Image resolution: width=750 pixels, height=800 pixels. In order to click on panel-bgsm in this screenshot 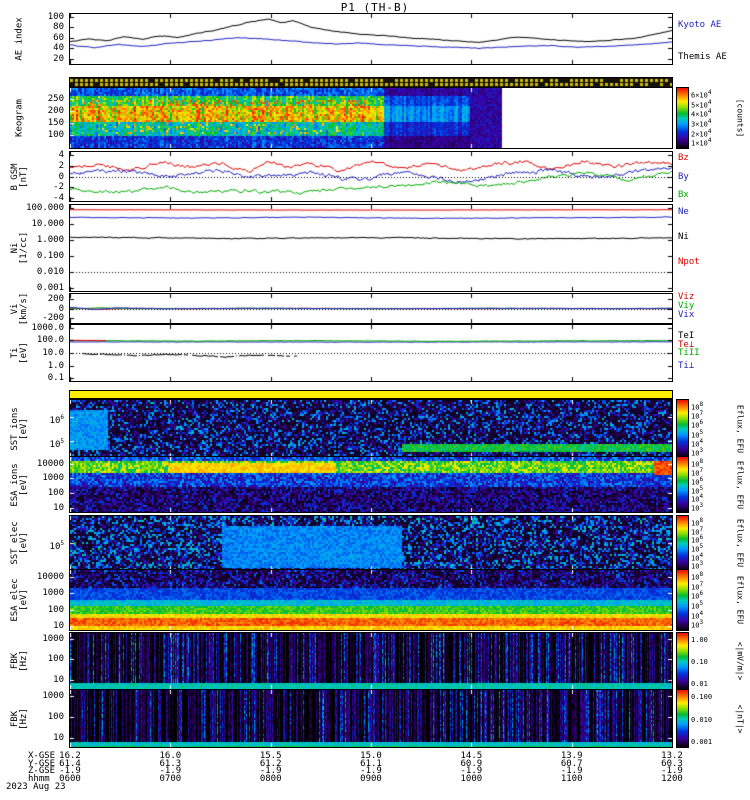, I will do `click(371, 176)`.